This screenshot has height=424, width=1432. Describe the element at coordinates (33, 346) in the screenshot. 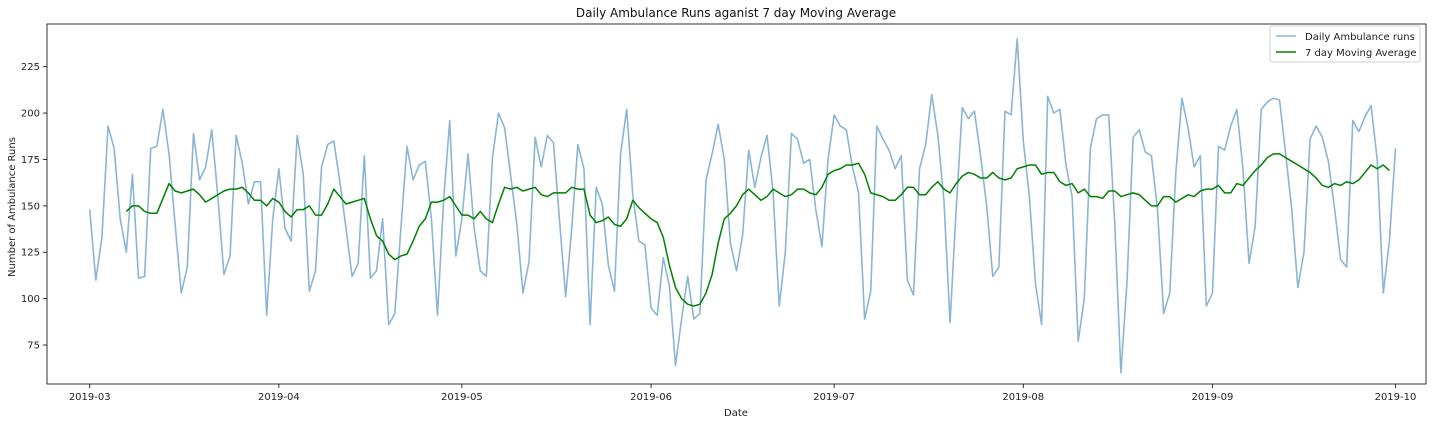

I see `y-tick-label: 75` at that location.